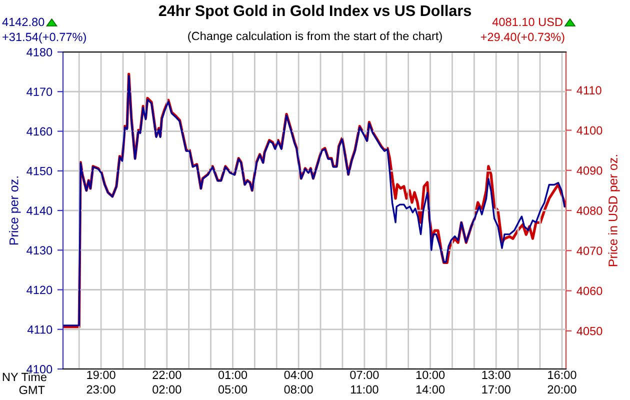 The image size is (630, 400). I want to click on x-tick-label: 04:00, so click(298, 375).